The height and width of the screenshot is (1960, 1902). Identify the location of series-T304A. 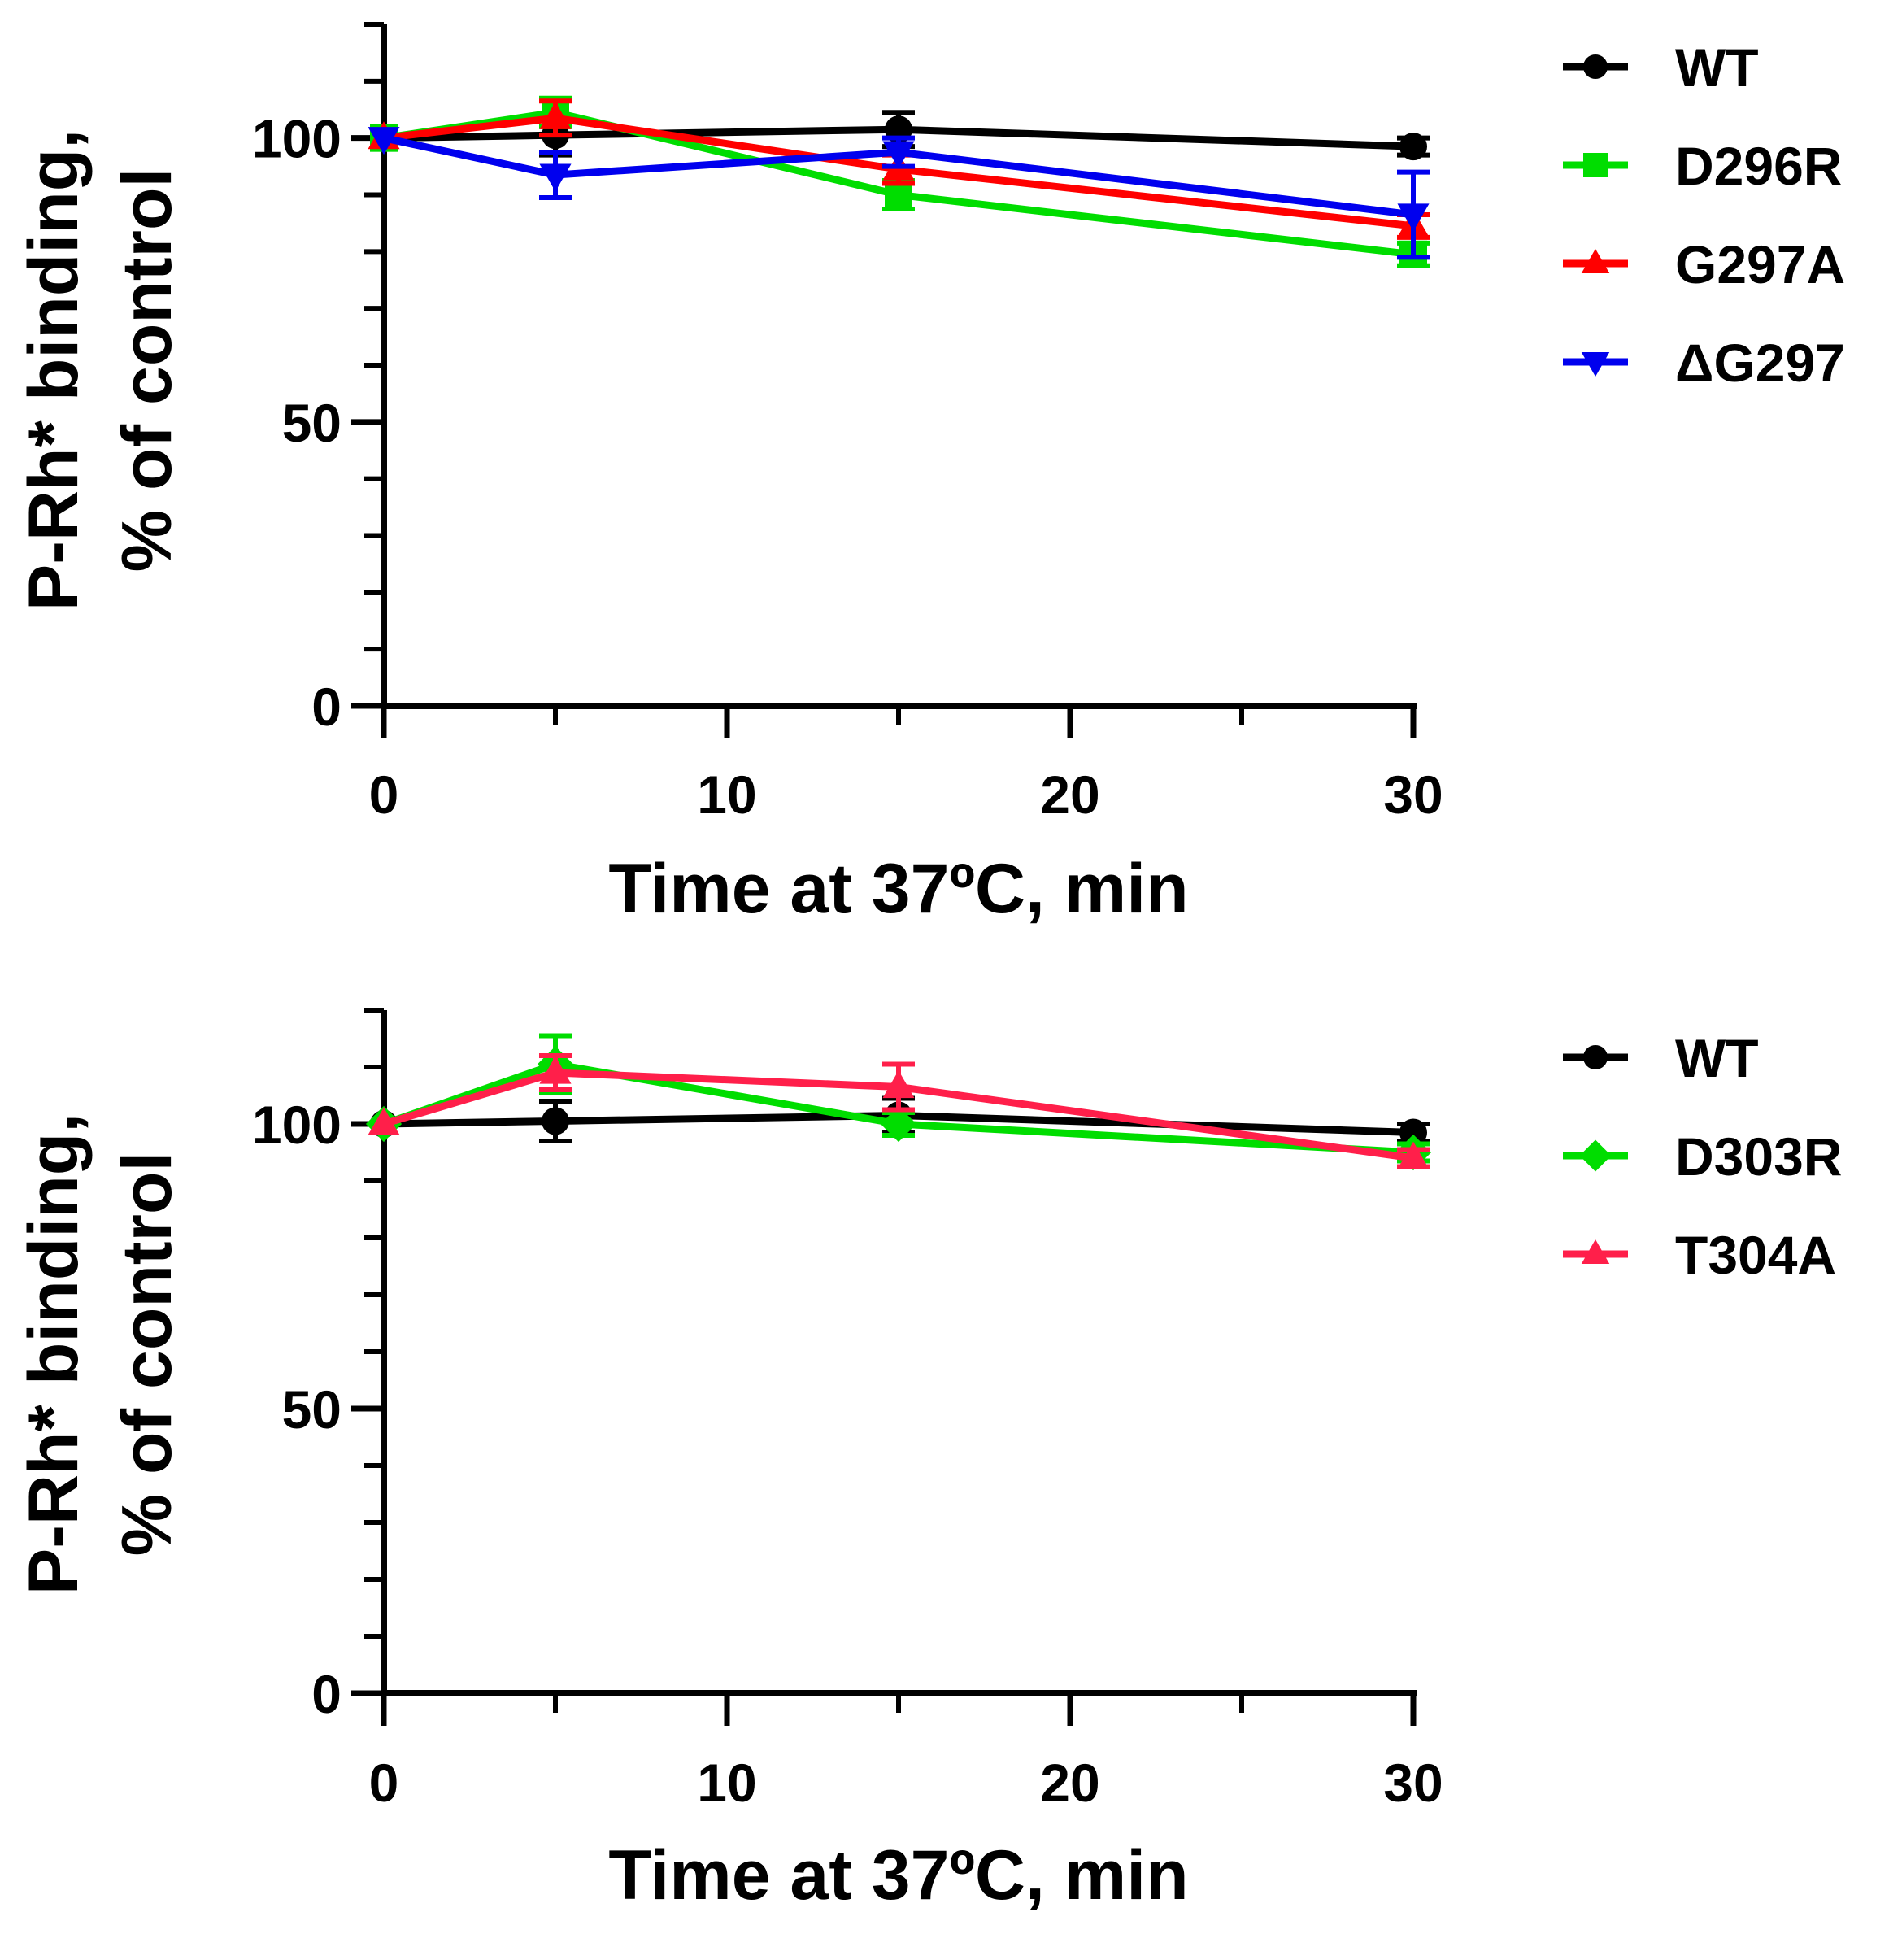
(899, 1111).